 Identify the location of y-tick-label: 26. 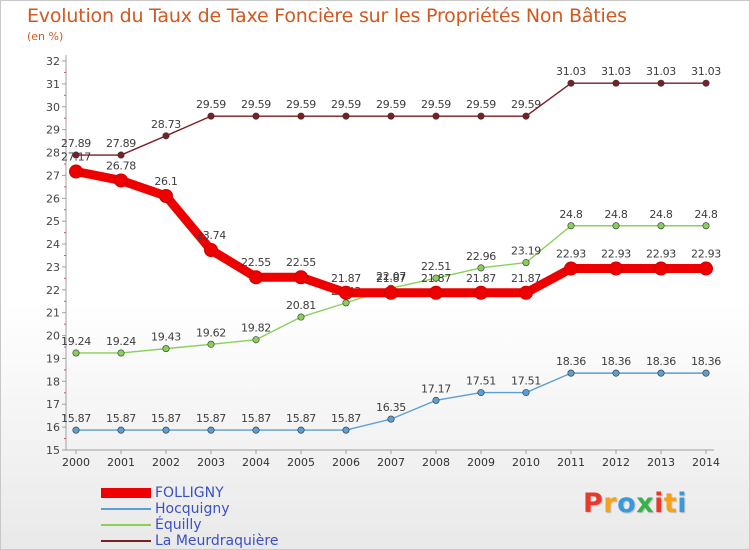
(53, 198).